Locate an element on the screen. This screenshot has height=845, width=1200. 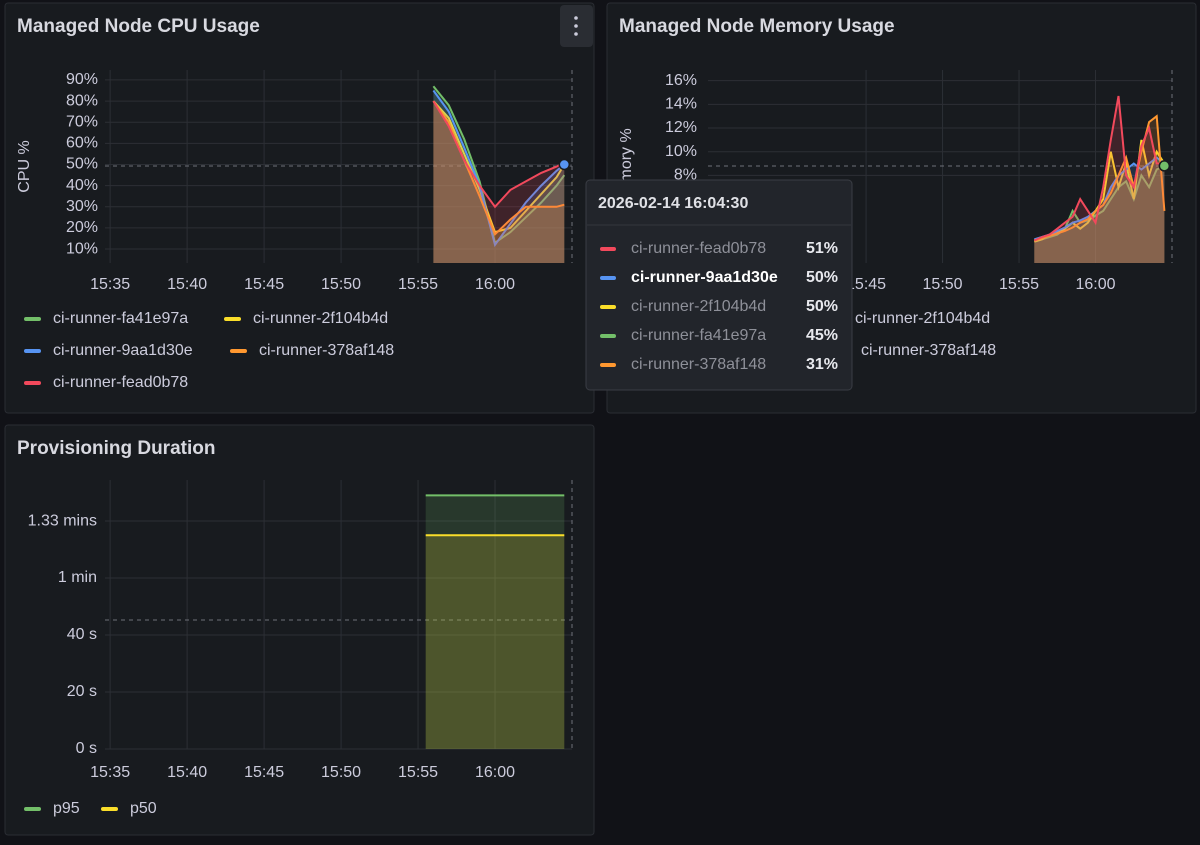
tooltip-name: ci-runner-fa41e97a is located at coordinates (698, 335).